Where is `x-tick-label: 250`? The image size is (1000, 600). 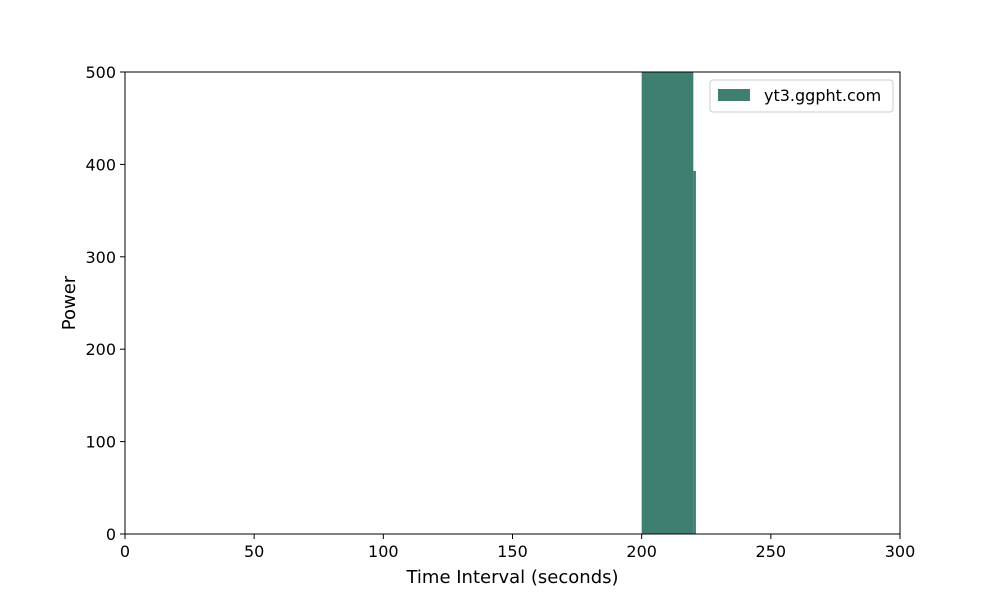 x-tick-label: 250 is located at coordinates (771, 551).